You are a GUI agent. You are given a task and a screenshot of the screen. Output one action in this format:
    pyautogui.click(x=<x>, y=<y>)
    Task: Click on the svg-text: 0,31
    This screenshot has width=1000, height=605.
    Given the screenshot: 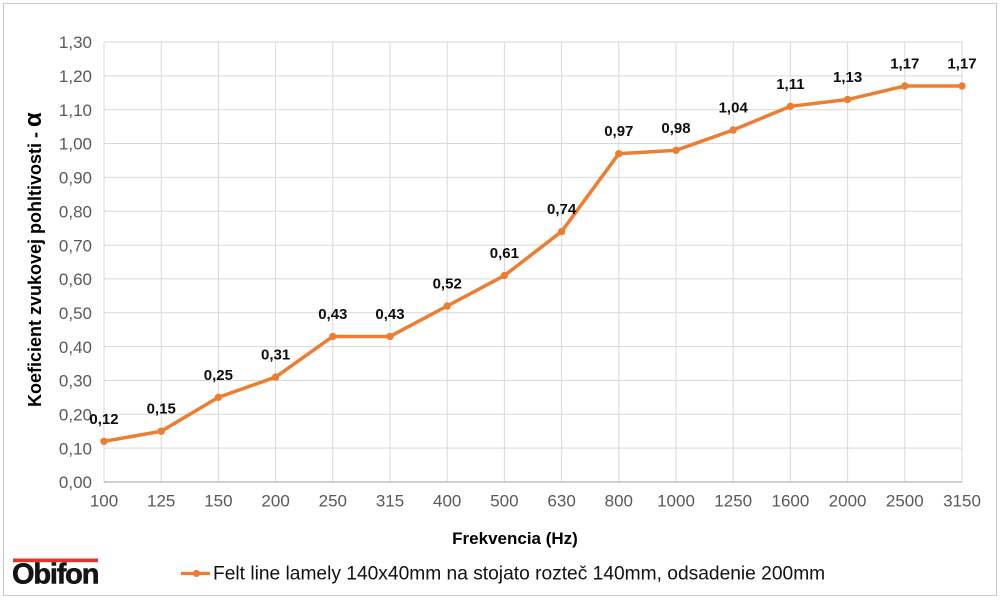 What is the action you would take?
    pyautogui.click(x=275, y=355)
    